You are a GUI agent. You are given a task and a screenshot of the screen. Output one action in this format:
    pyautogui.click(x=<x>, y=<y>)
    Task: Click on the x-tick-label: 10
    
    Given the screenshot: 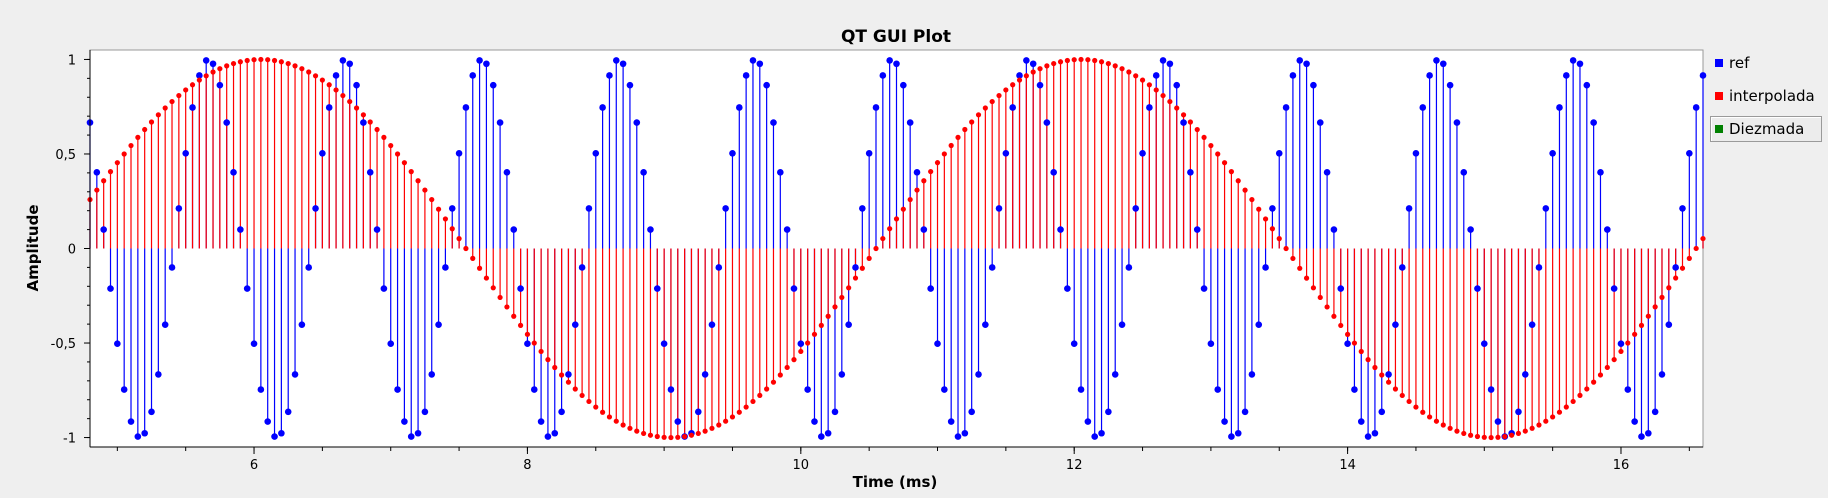 What is the action you would take?
    pyautogui.click(x=801, y=465)
    